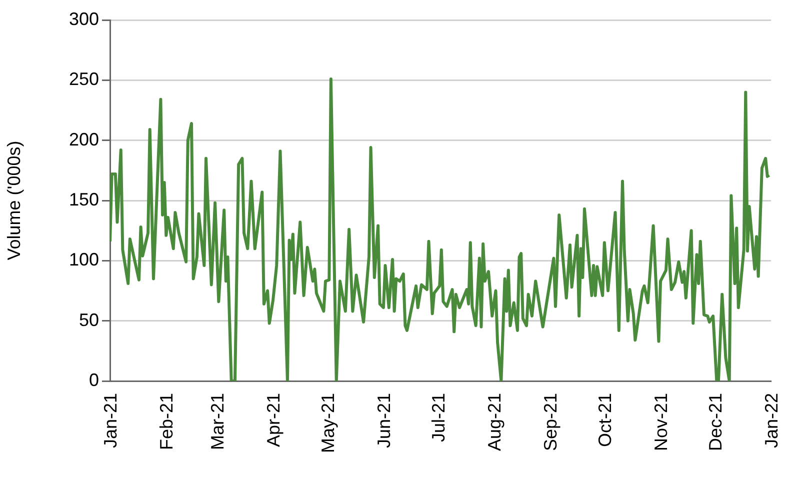 The image size is (800, 482). What do you see at coordinates (384, 420) in the screenshot?
I see `x-tick-label: Jun-21` at bounding box center [384, 420].